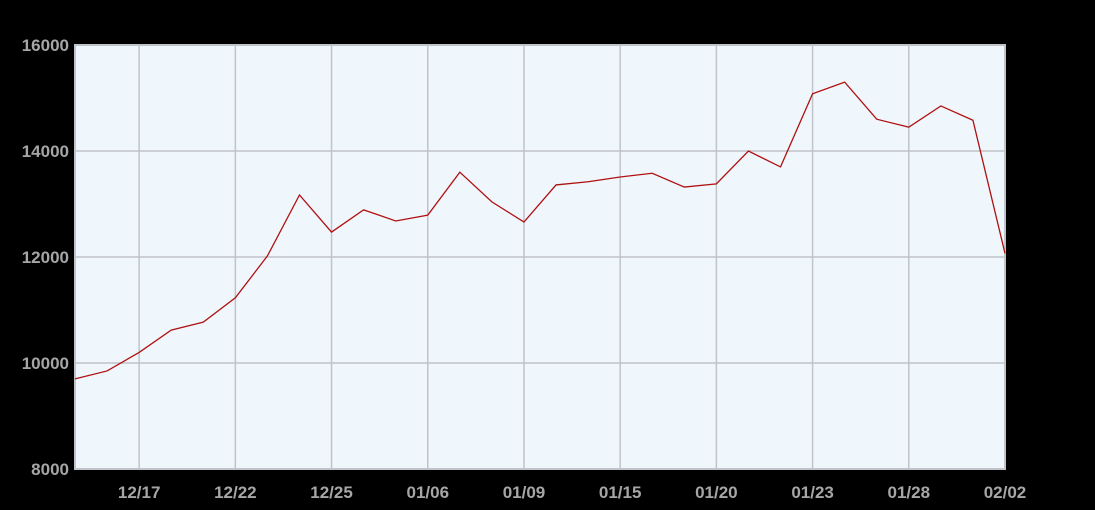  I want to click on y-tick-label: 16000, so click(45, 45).